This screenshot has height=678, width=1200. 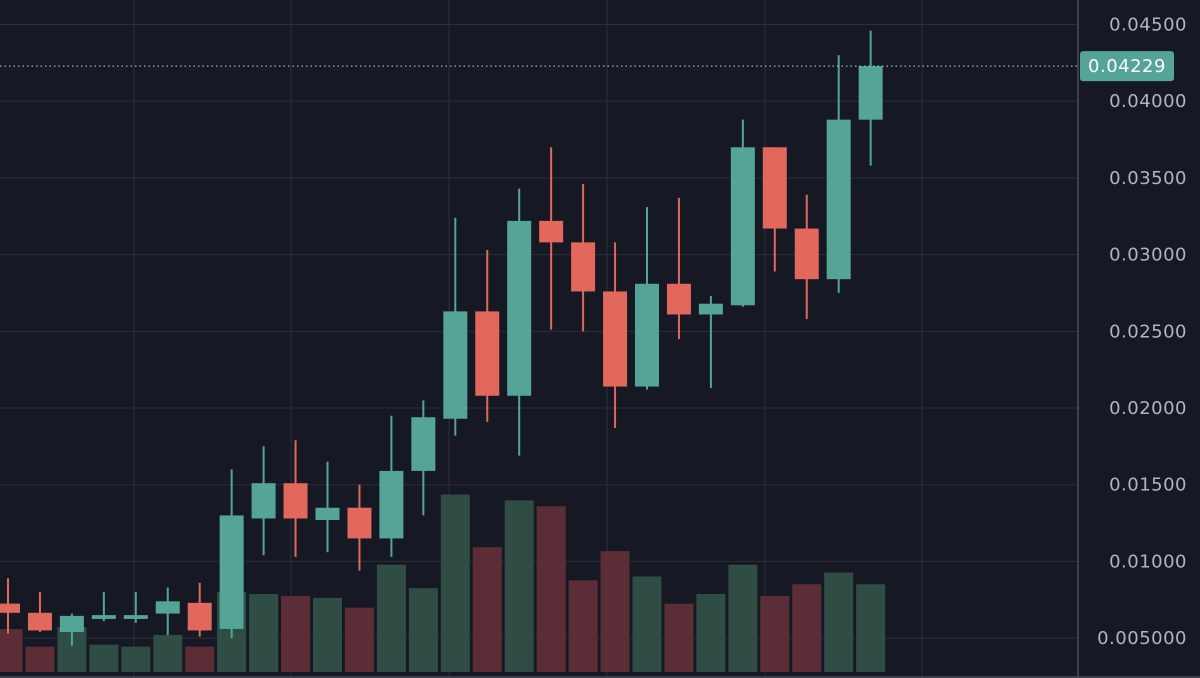 I want to click on y-tick-label: 0.03000, so click(x=1148, y=255).